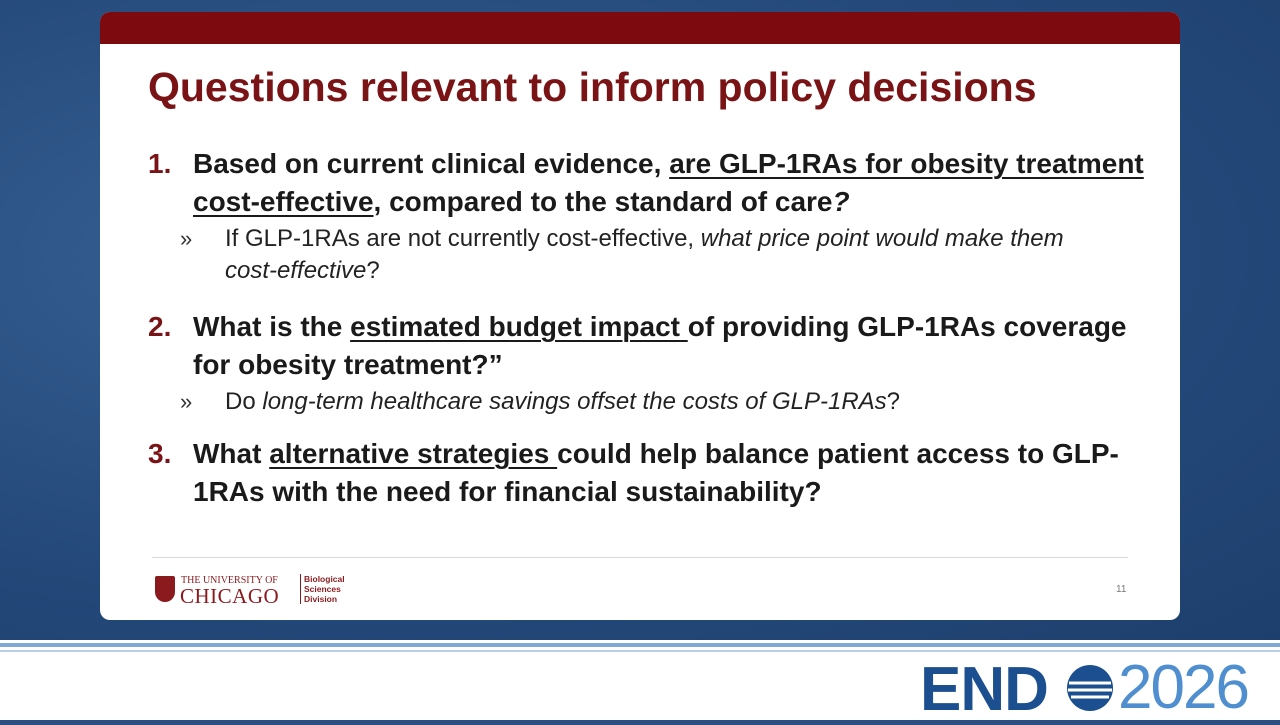 The width and height of the screenshot is (1280, 725). Describe the element at coordinates (984, 689) in the screenshot. I see `banner-text: END` at that location.